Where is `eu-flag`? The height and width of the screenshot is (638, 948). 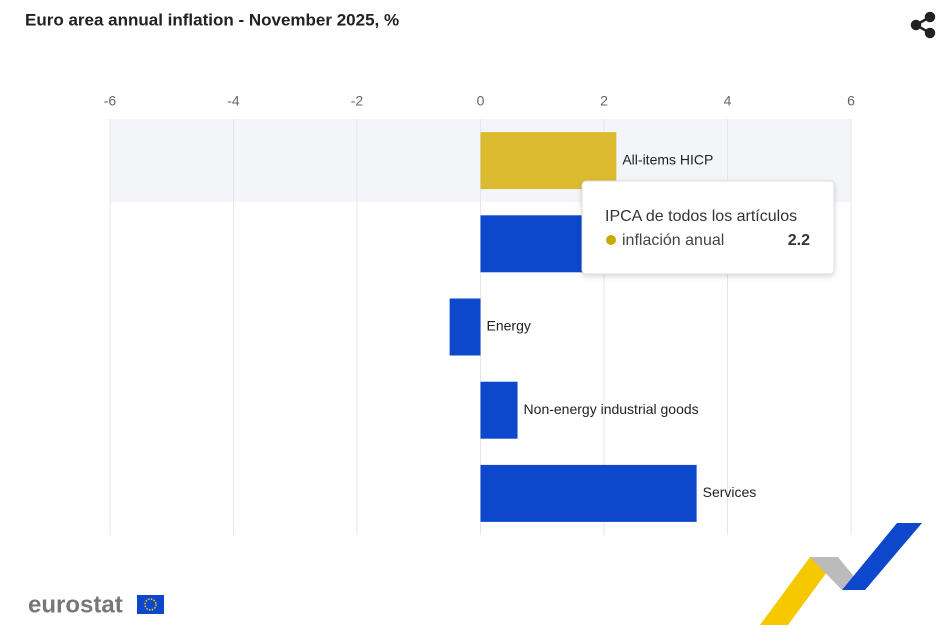
eu-flag is located at coordinates (150, 604).